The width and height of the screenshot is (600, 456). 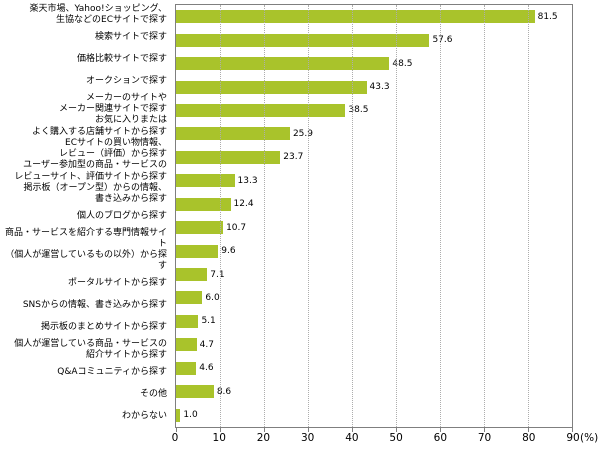 I want to click on value-label: 13.3, so click(x=247, y=180).